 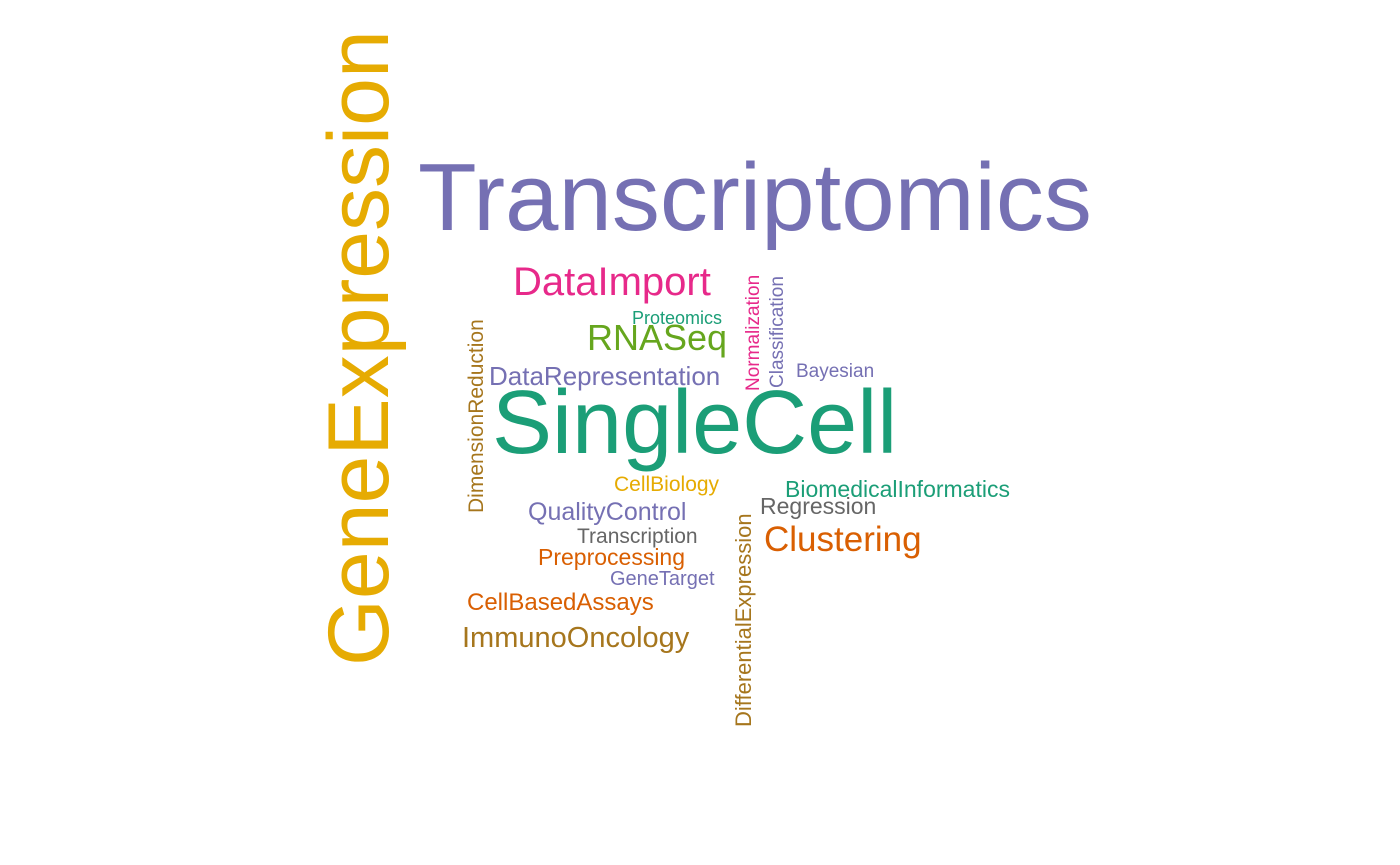 What do you see at coordinates (835, 371) in the screenshot?
I see `word-bayesian: Bayesian` at bounding box center [835, 371].